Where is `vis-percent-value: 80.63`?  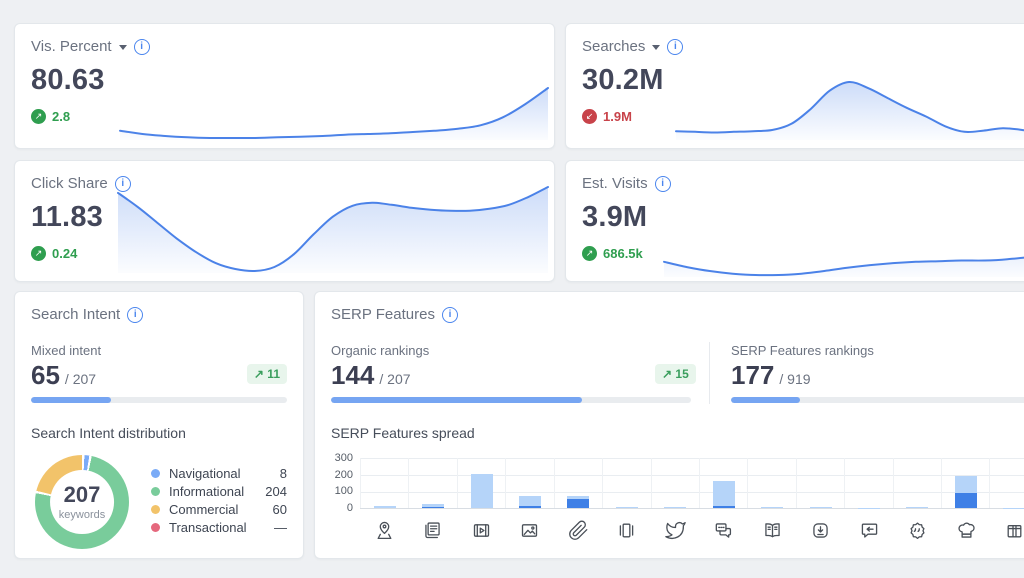
vis-percent-value: 80.63 is located at coordinates (68, 80).